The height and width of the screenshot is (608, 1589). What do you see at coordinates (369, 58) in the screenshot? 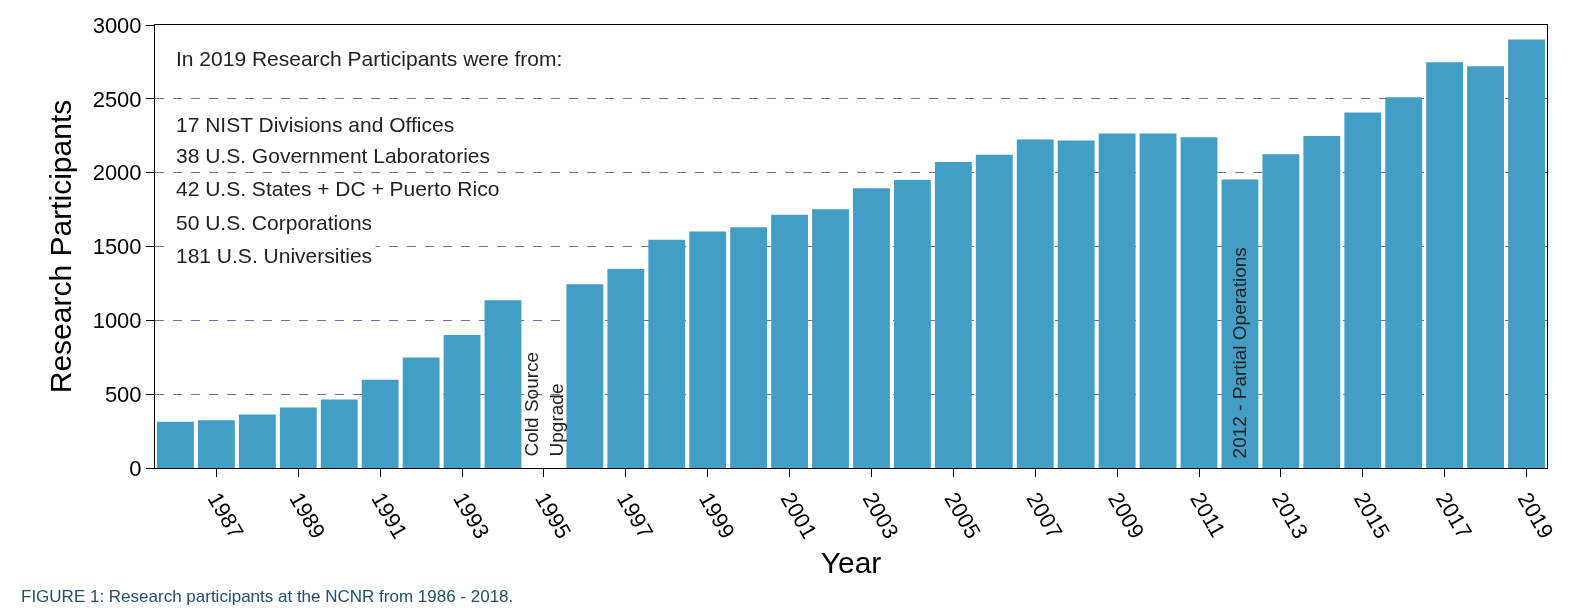
I see `annotation: In 2019 Research Participants were from:` at bounding box center [369, 58].